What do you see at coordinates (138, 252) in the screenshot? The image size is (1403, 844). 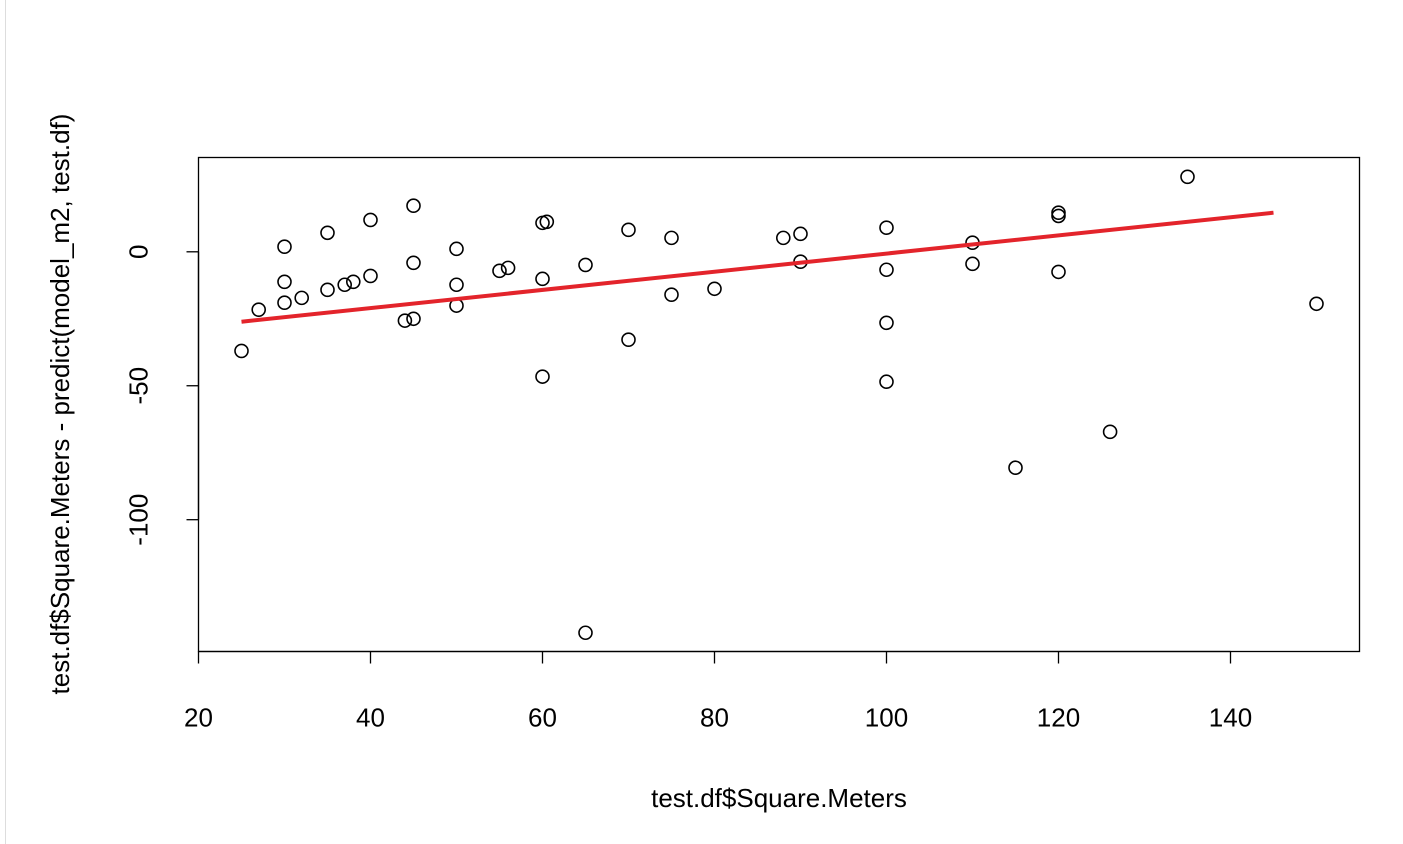 I see `y-tick-label: 0` at bounding box center [138, 252].